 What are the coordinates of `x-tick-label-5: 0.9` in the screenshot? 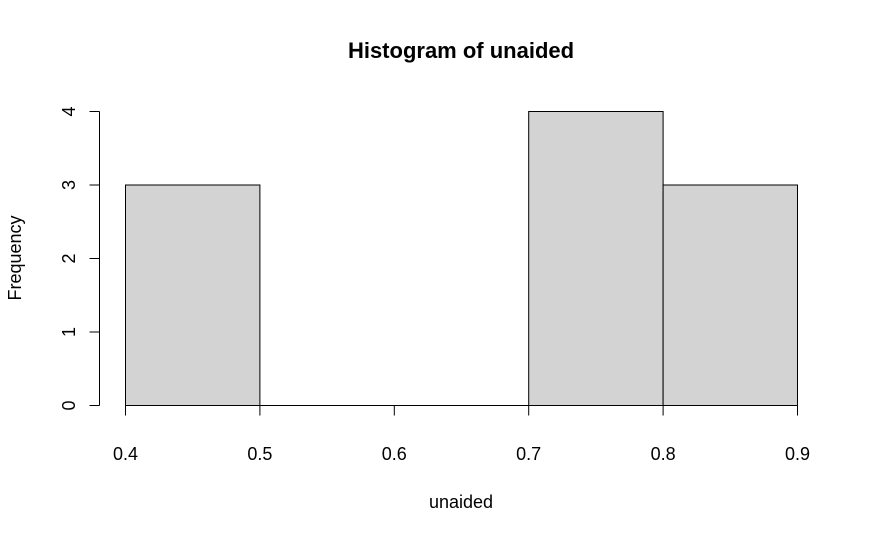 It's located at (797, 454).